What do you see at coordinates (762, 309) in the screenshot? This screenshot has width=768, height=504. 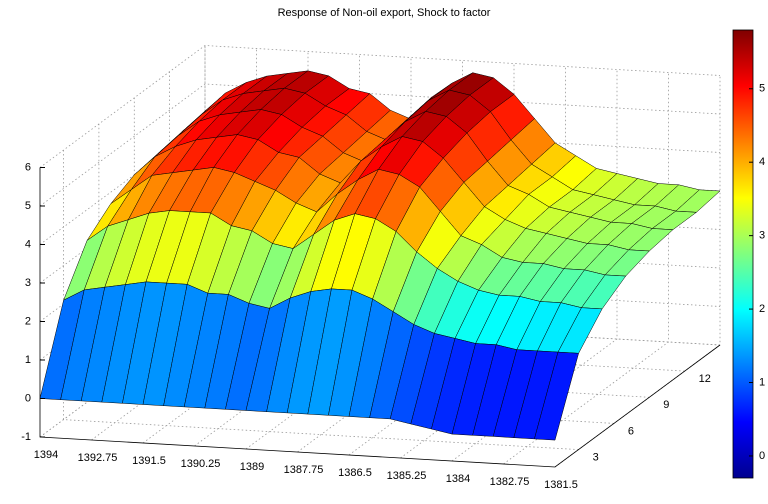 I see `colorbar-tick-label: 2` at bounding box center [762, 309].